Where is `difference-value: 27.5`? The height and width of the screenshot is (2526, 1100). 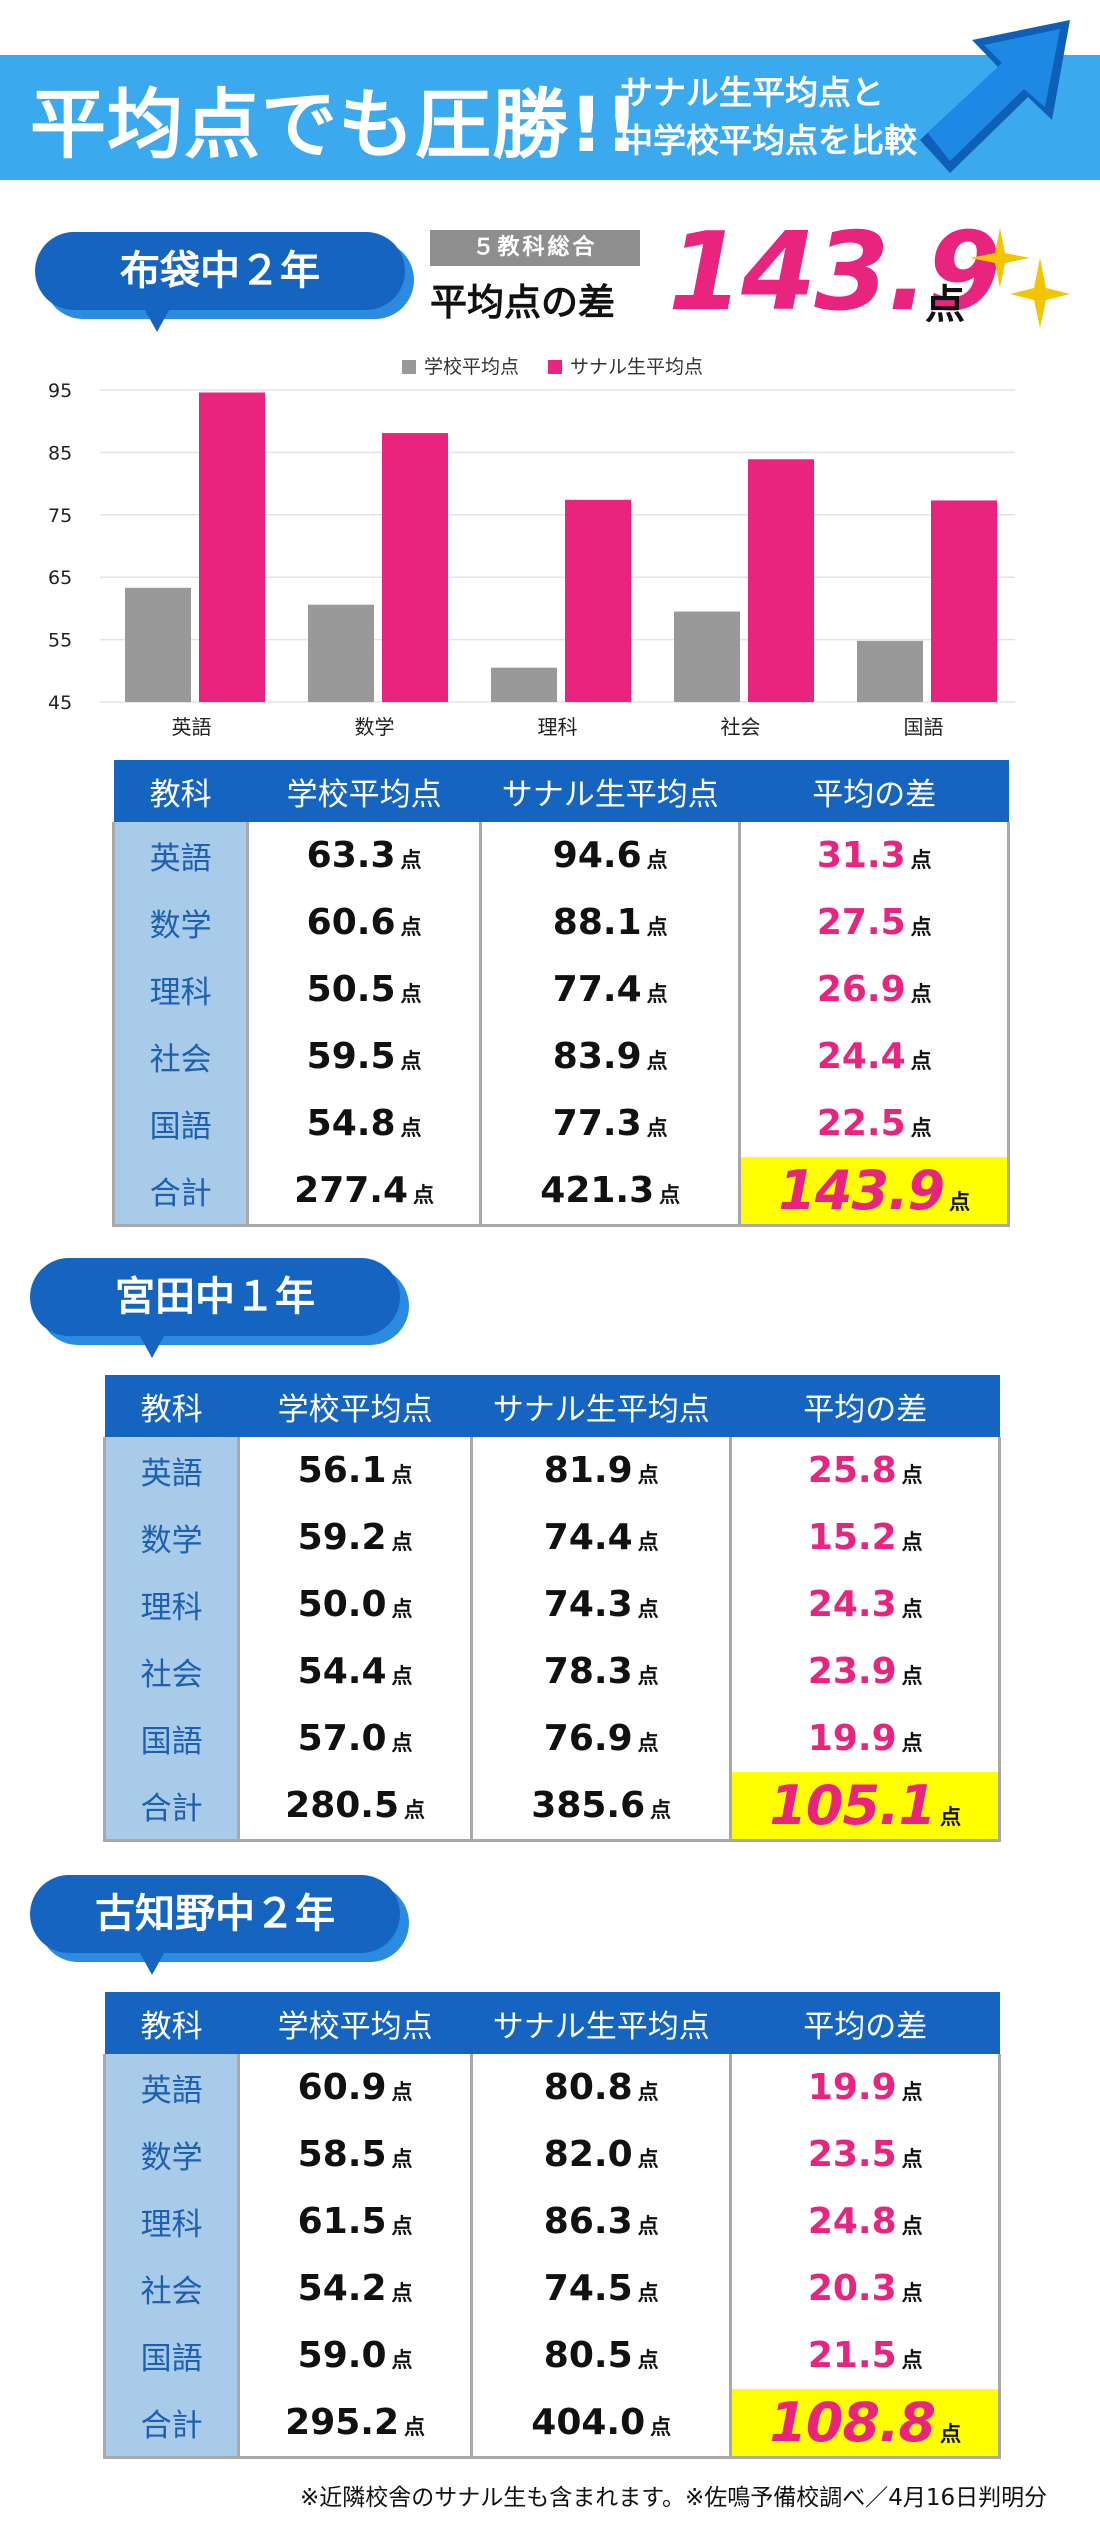
difference-value: 27.5 is located at coordinates (861, 922).